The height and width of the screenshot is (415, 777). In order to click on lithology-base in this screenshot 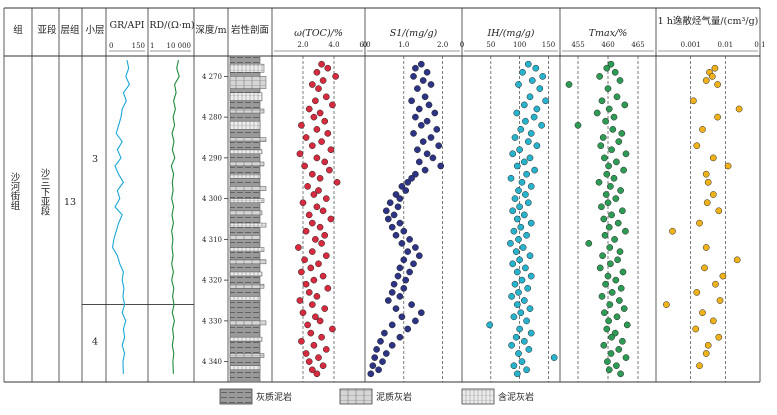, I will do `click(245, 219)`.